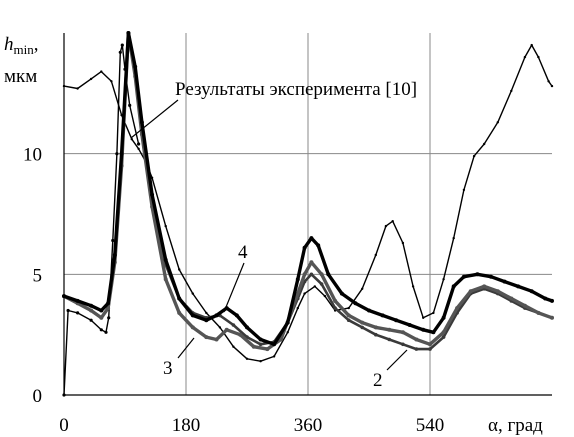  What do you see at coordinates (430, 425) in the screenshot?
I see `x-tick-label: 540` at bounding box center [430, 425].